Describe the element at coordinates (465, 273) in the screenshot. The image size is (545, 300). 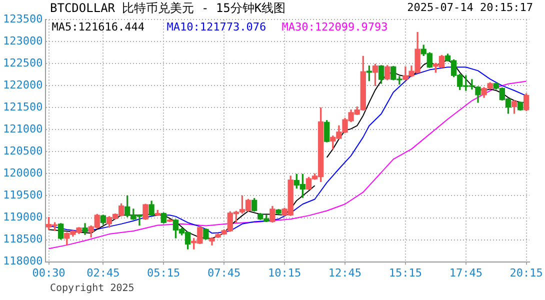
I see `x-tick-label: 17:45` at that location.